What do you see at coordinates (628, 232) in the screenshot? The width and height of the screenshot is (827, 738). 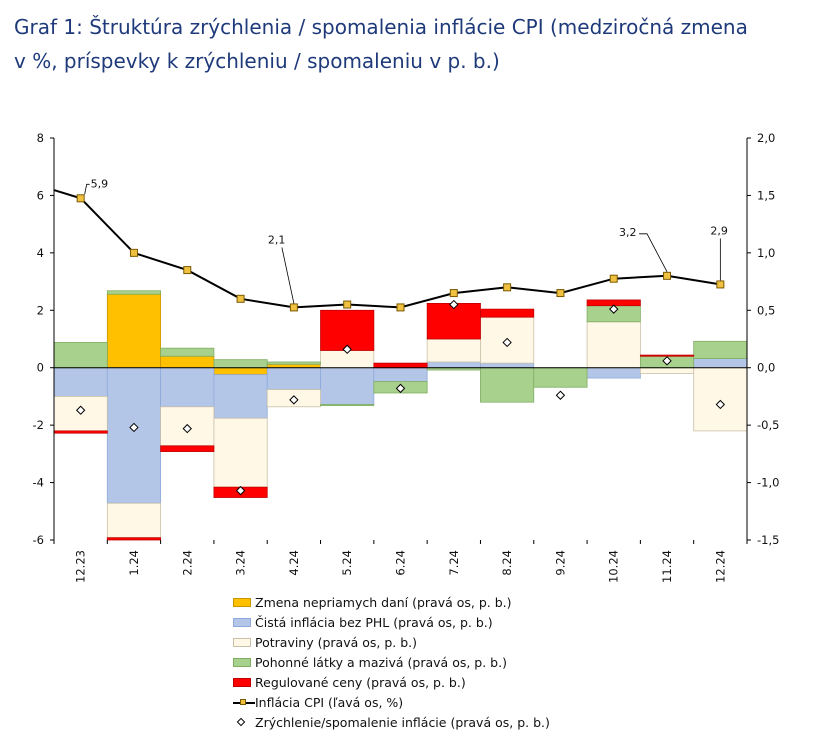 I see `annotation-label-11.24: 3,2` at bounding box center [628, 232].